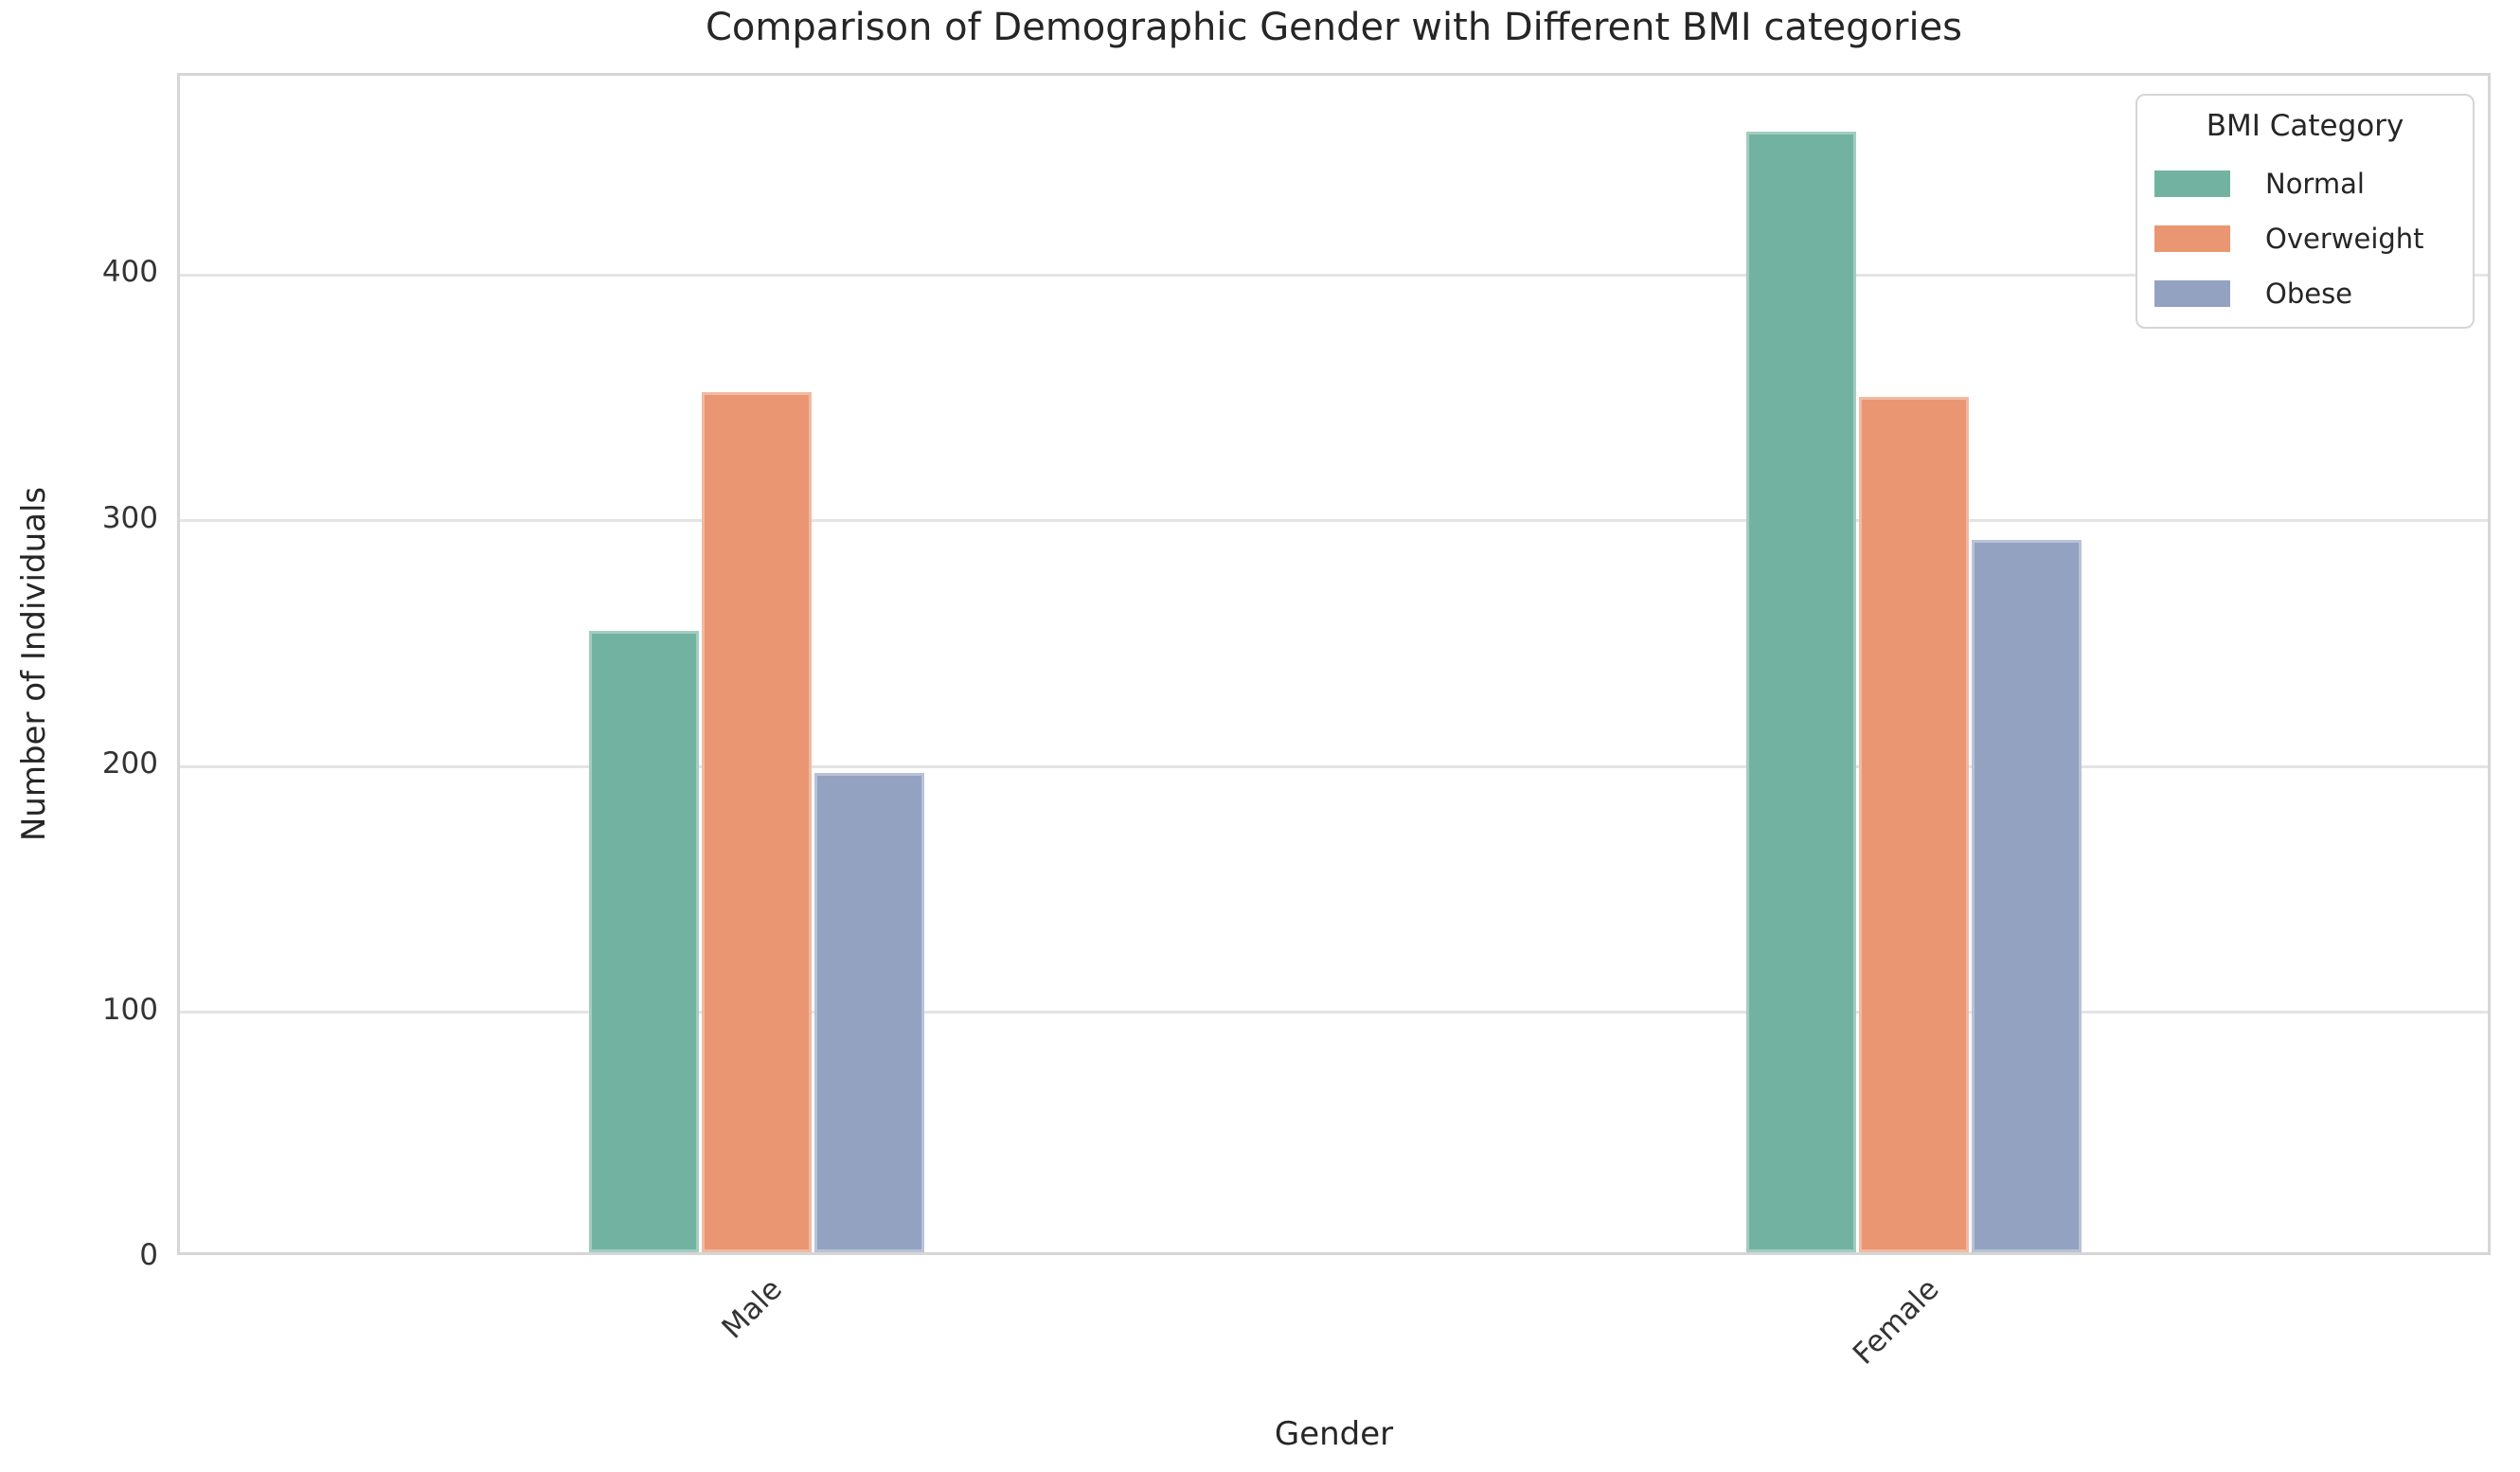 Image resolution: width=2520 pixels, height=1472 pixels. What do you see at coordinates (1801, 691) in the screenshot?
I see `bar-female-normal` at bounding box center [1801, 691].